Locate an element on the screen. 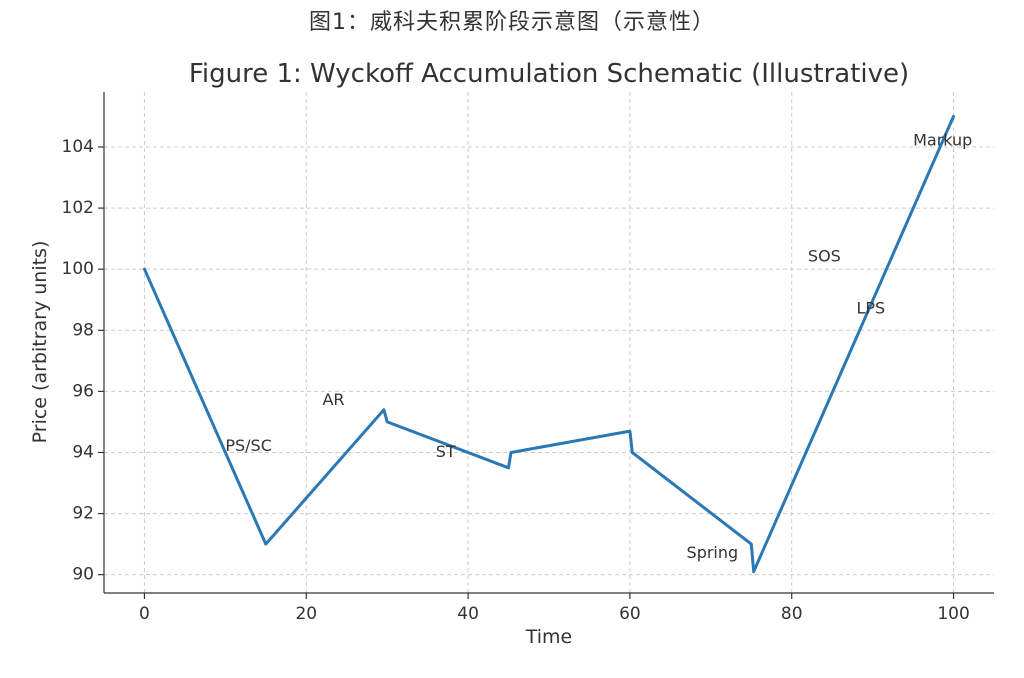 This screenshot has height=678, width=1024. x-tick-label: 20 is located at coordinates (306, 614).